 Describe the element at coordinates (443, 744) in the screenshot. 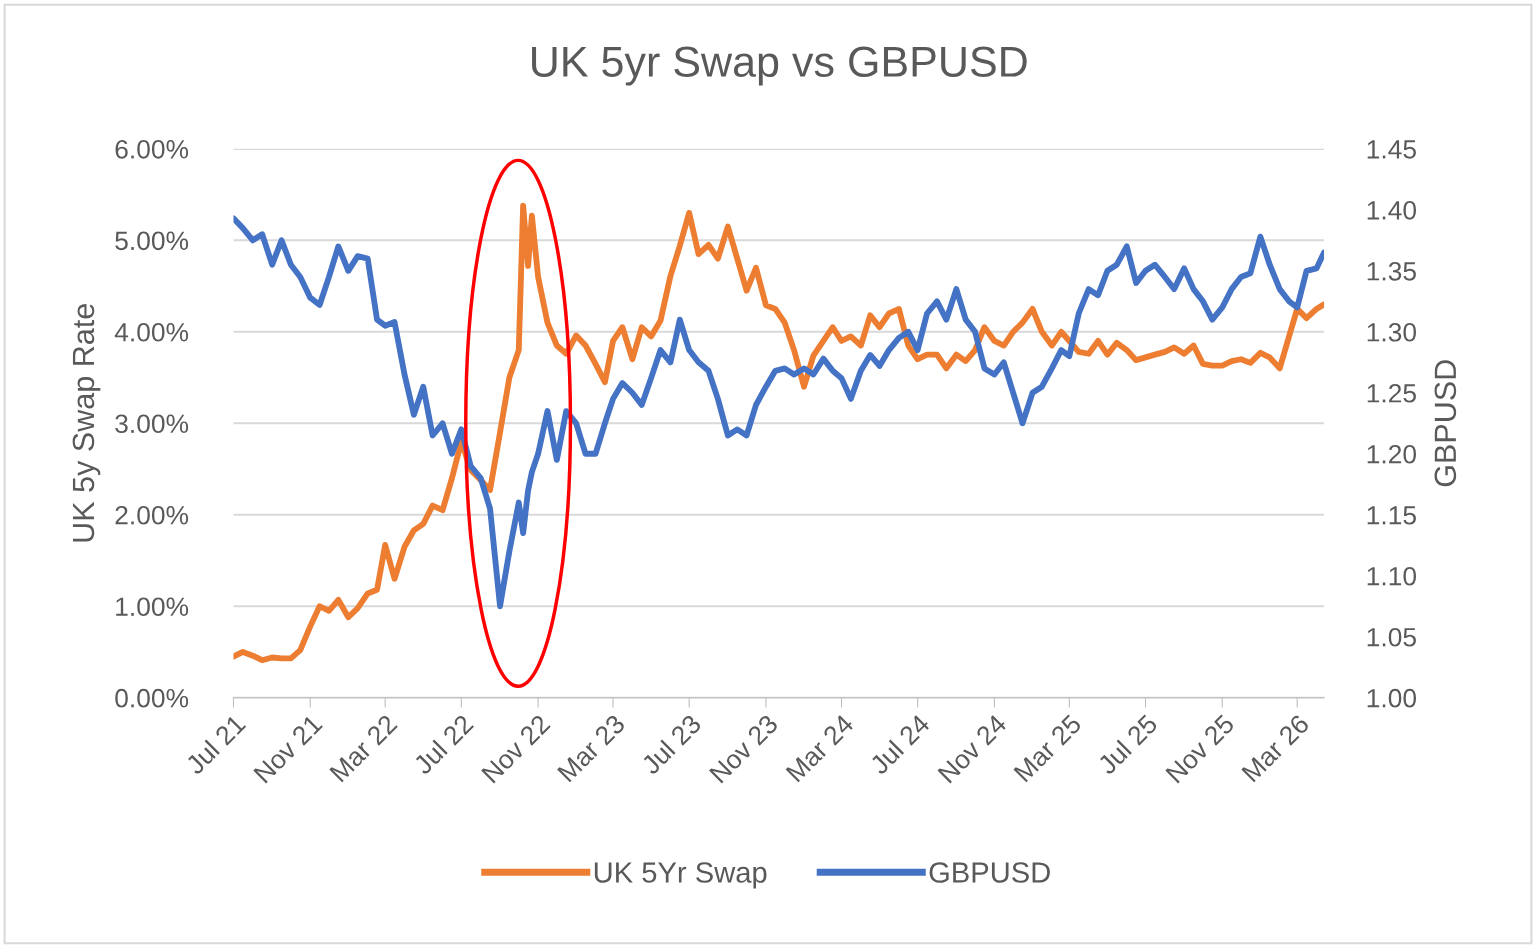

I see `x-tick-label: Jul 22` at that location.